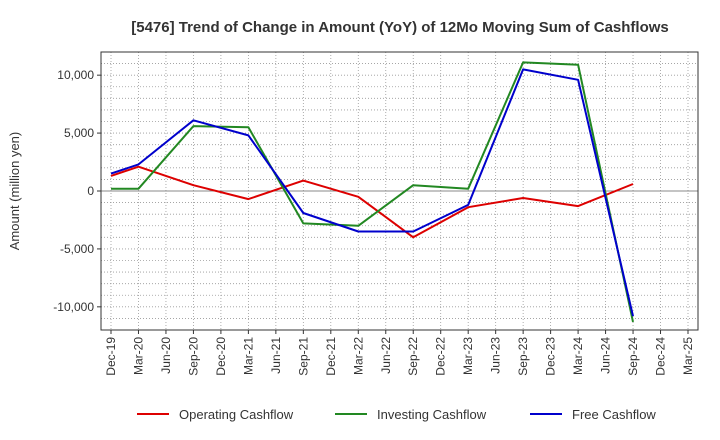 This screenshot has height=440, width=720. I want to click on y-axis: 10,000 5,000 0 -5,000 -10,000, so click(77, 191).